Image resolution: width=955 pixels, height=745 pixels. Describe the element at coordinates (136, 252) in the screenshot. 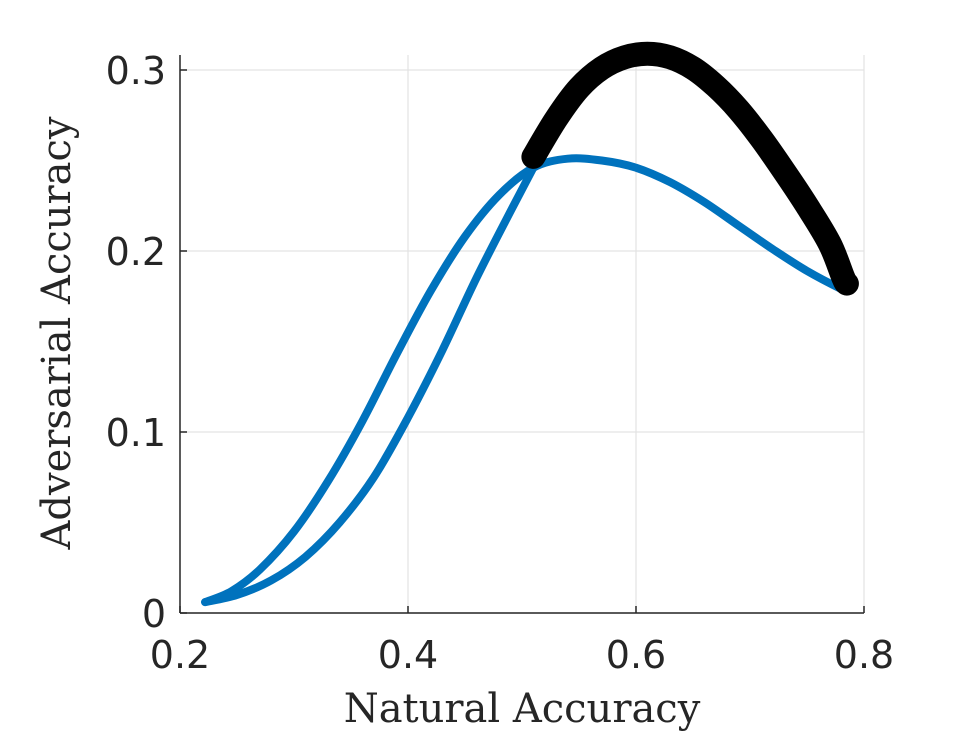

I see `y-tick-label: 0.2` at that location.